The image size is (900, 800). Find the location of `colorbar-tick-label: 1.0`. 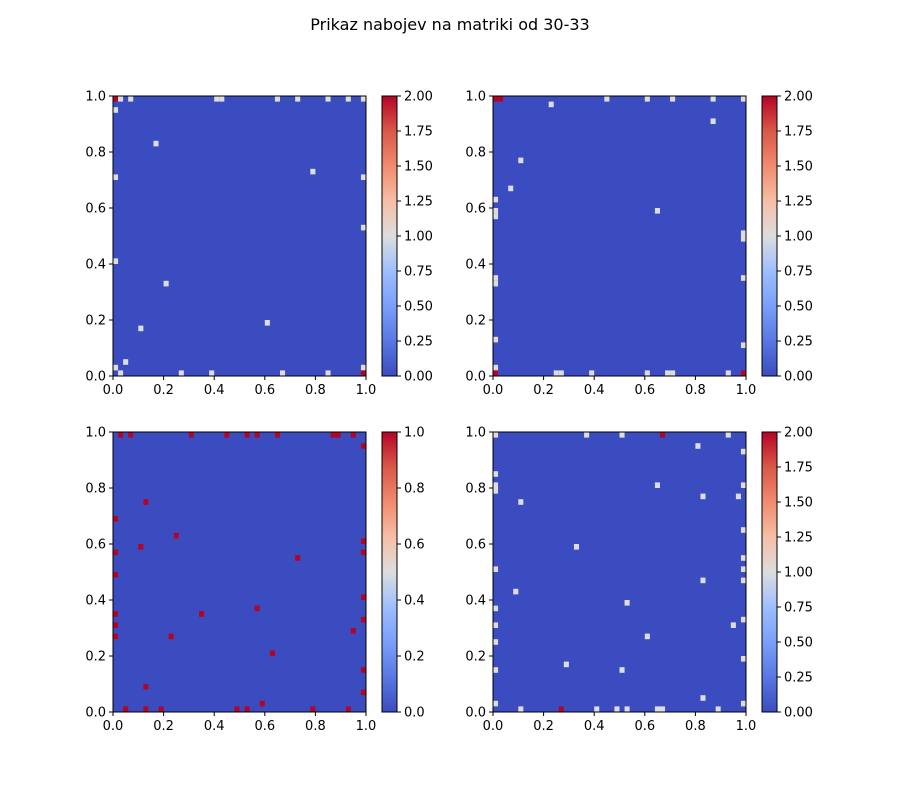

colorbar-tick-label: 1.0 is located at coordinates (414, 433).